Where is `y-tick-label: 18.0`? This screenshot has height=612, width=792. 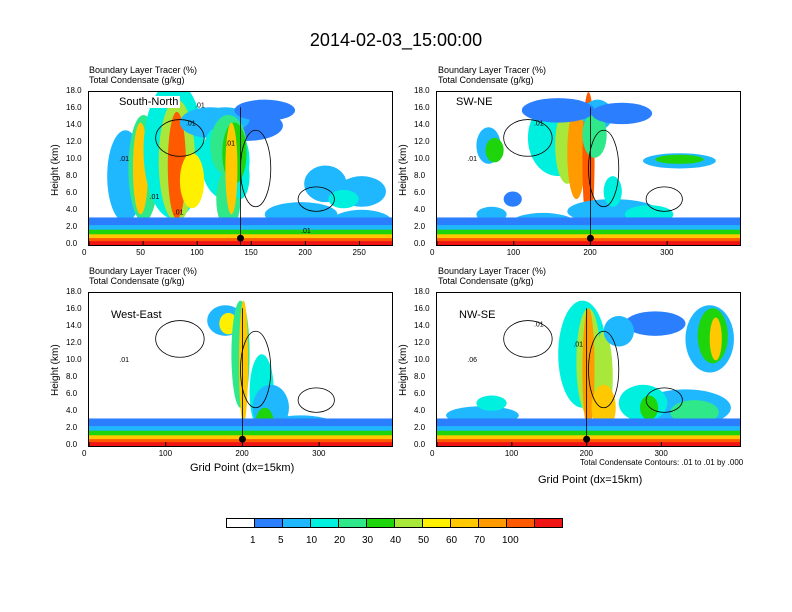 y-tick-label: 18.0 is located at coordinates (422, 90).